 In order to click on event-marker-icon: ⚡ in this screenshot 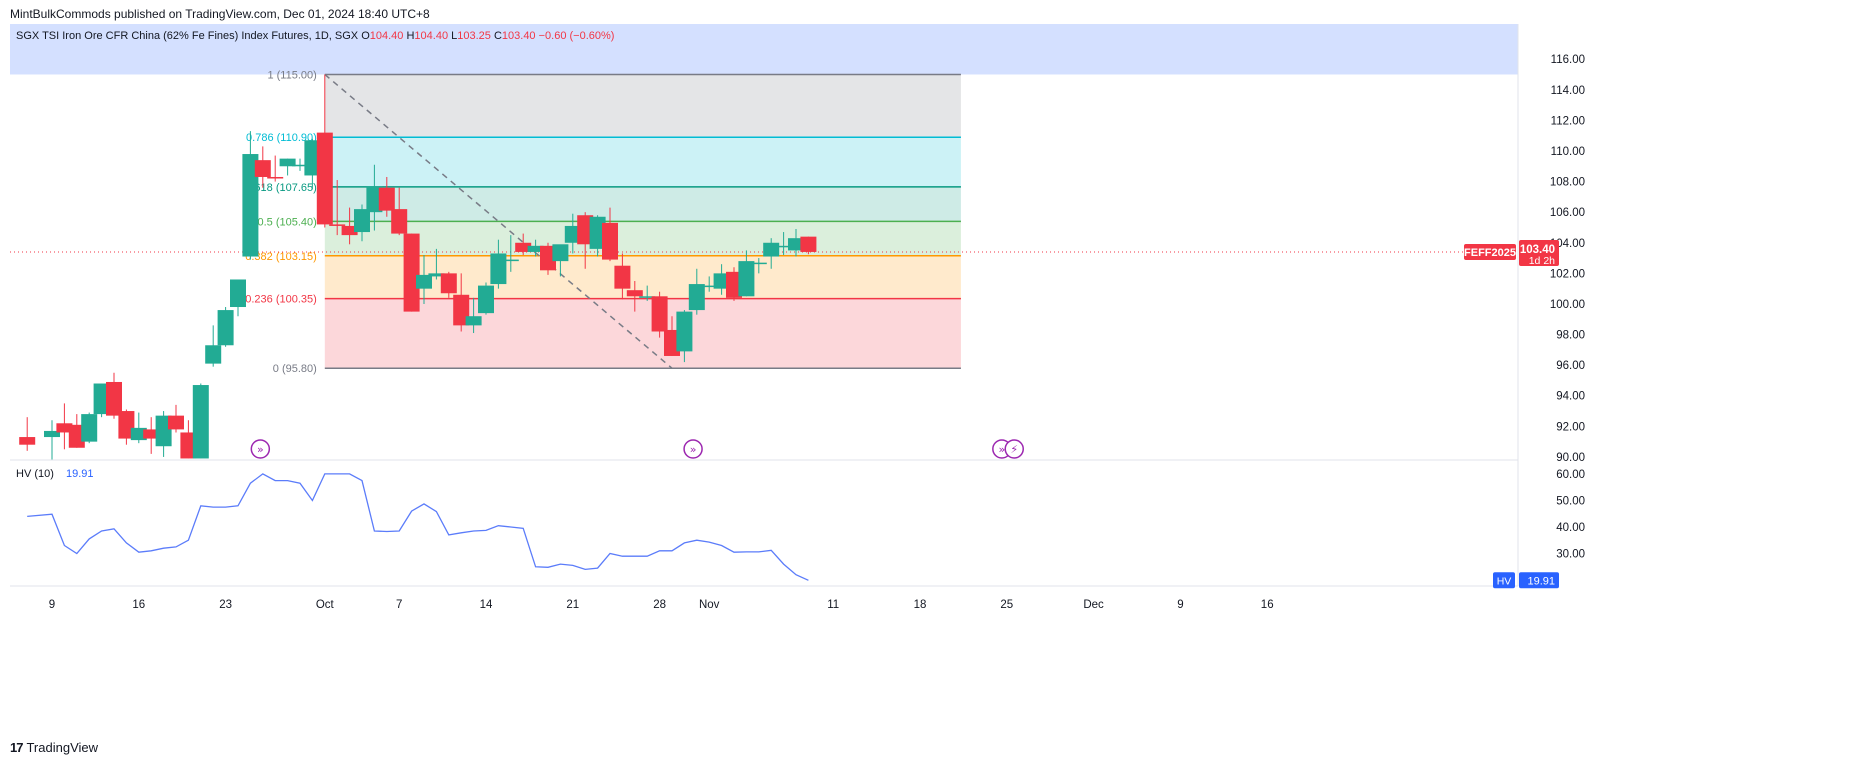, I will do `click(1014, 449)`.